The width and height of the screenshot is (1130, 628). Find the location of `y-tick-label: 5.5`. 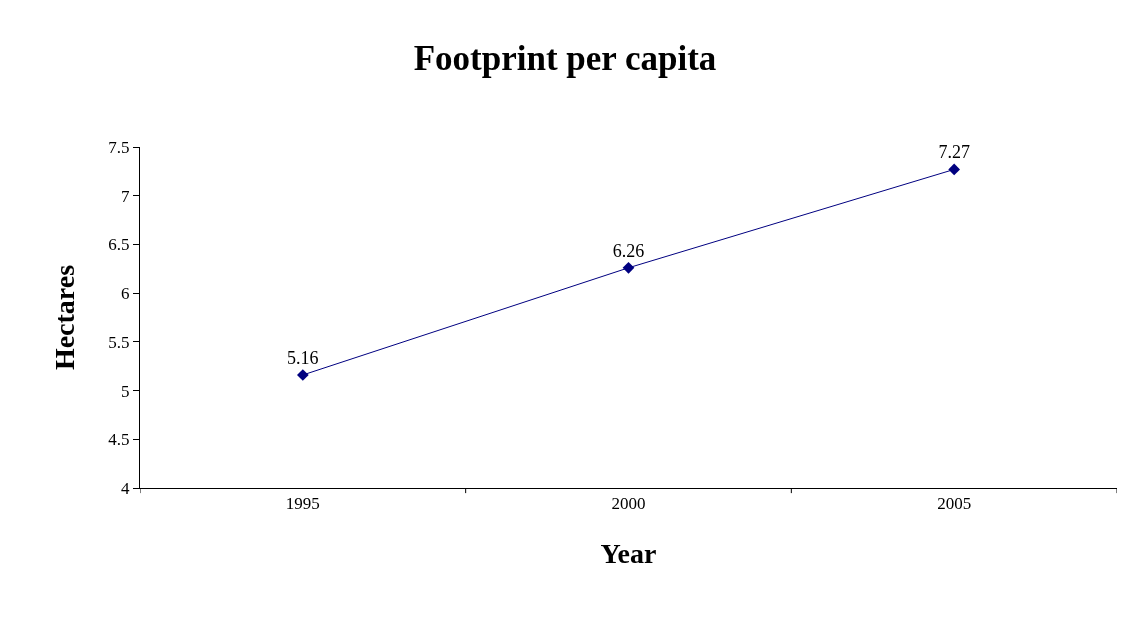

y-tick-label: 5.5 is located at coordinates (119, 342).